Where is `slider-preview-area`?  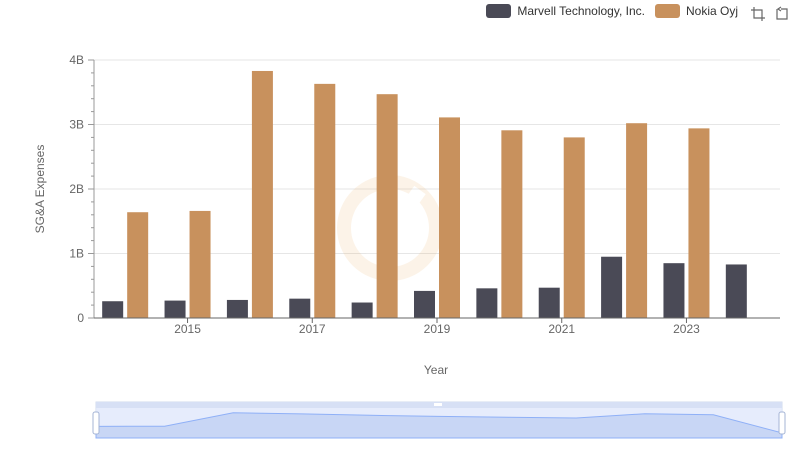
slider-preview-area is located at coordinates (439, 425).